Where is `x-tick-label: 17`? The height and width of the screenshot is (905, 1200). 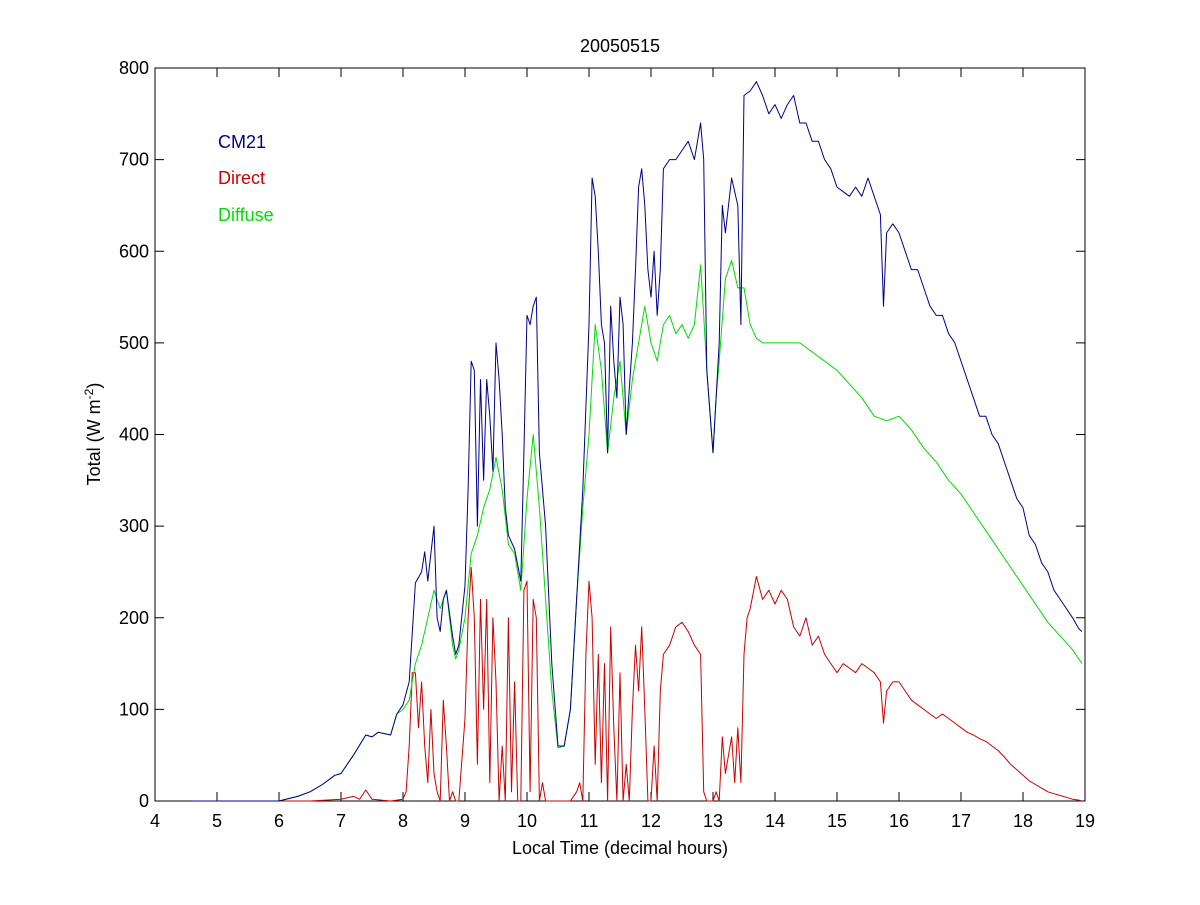 x-tick-label: 17 is located at coordinates (961, 821).